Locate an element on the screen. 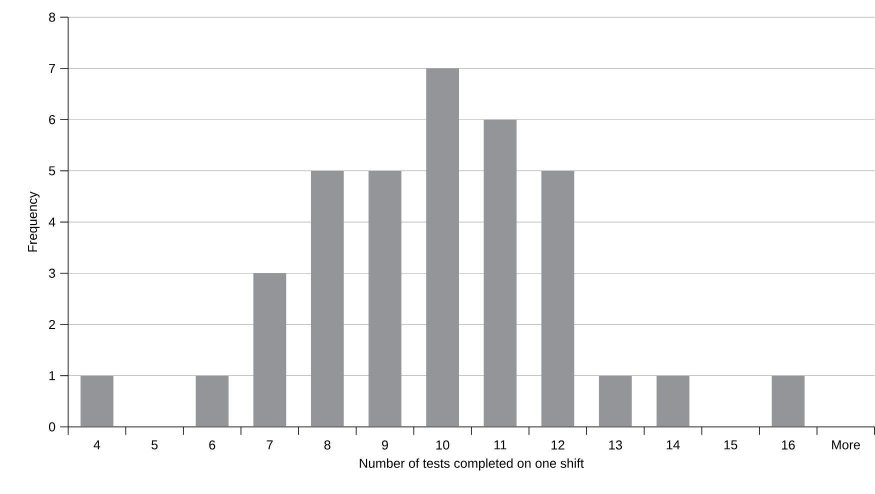 This screenshot has height=494, width=875. y-axis-title: Frequency is located at coordinates (34, 221).